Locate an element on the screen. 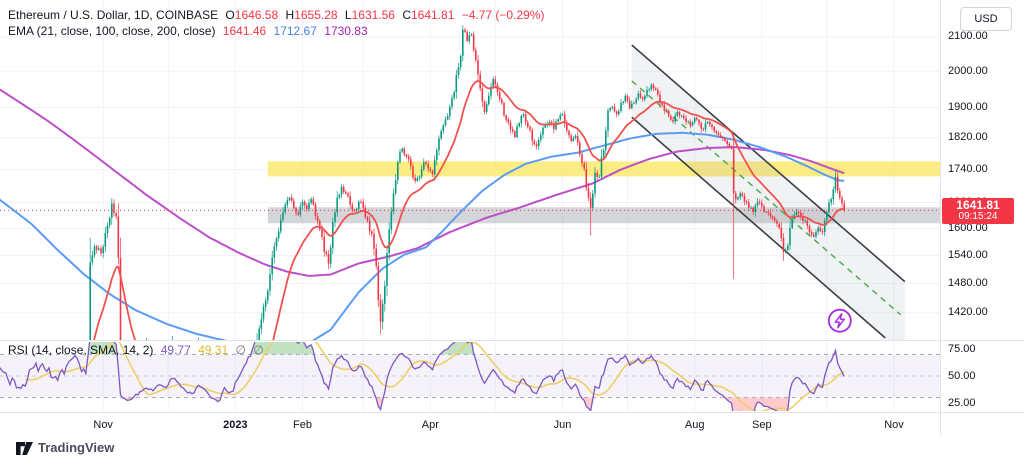 The height and width of the screenshot is (465, 1024). tradingview-logo-icon is located at coordinates (25, 449).